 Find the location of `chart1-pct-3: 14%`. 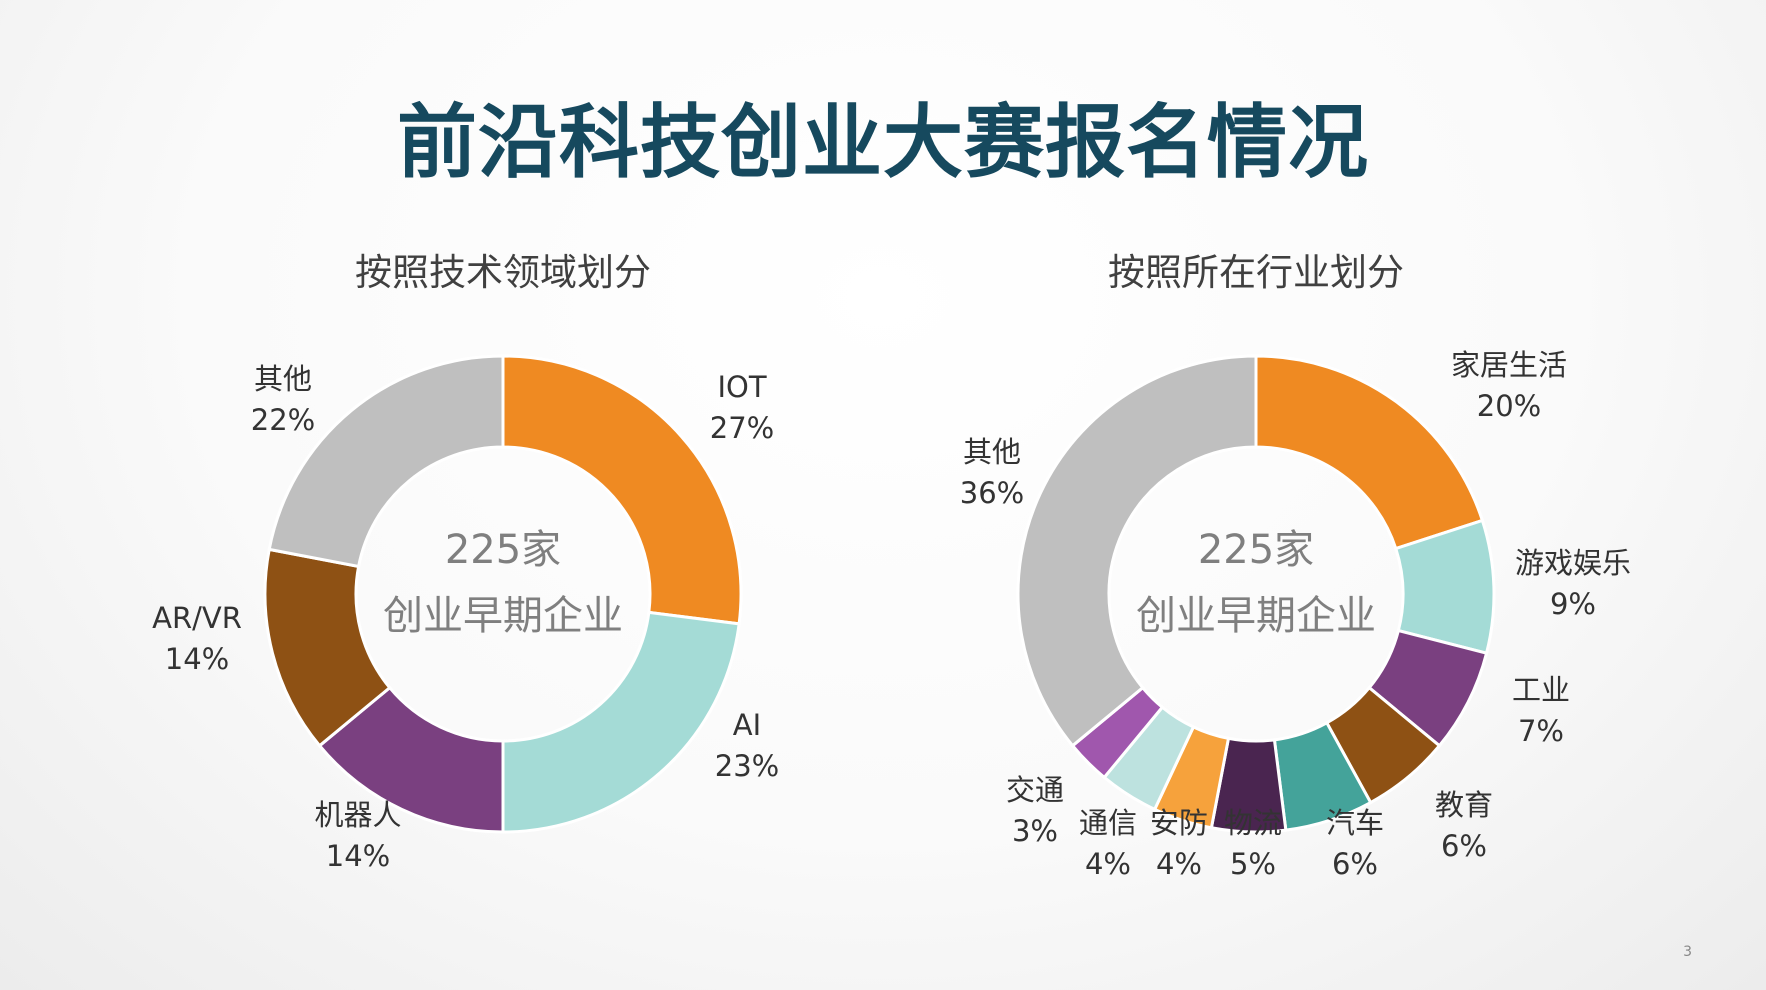

chart1-pct-3: 14% is located at coordinates (197, 659).